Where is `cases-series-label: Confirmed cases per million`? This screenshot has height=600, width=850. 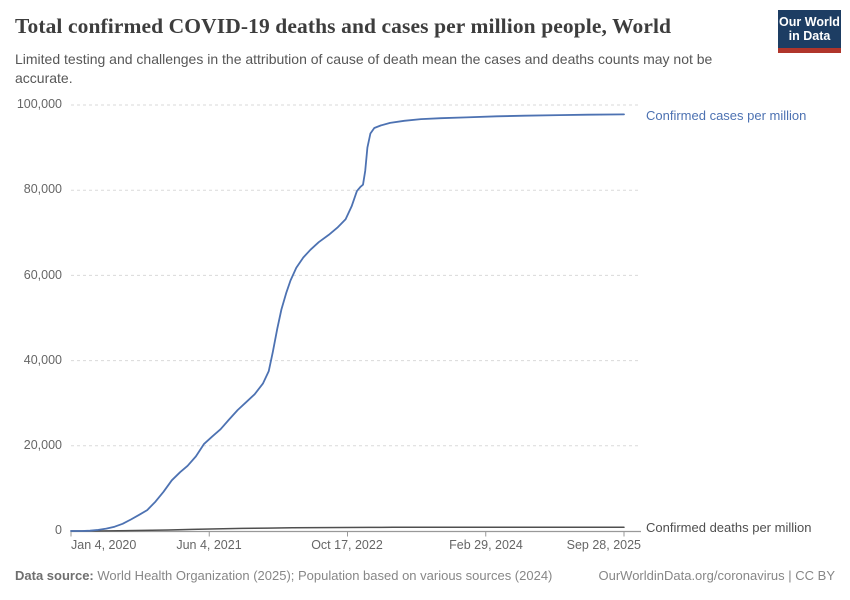
cases-series-label: Confirmed cases per million is located at coordinates (726, 115).